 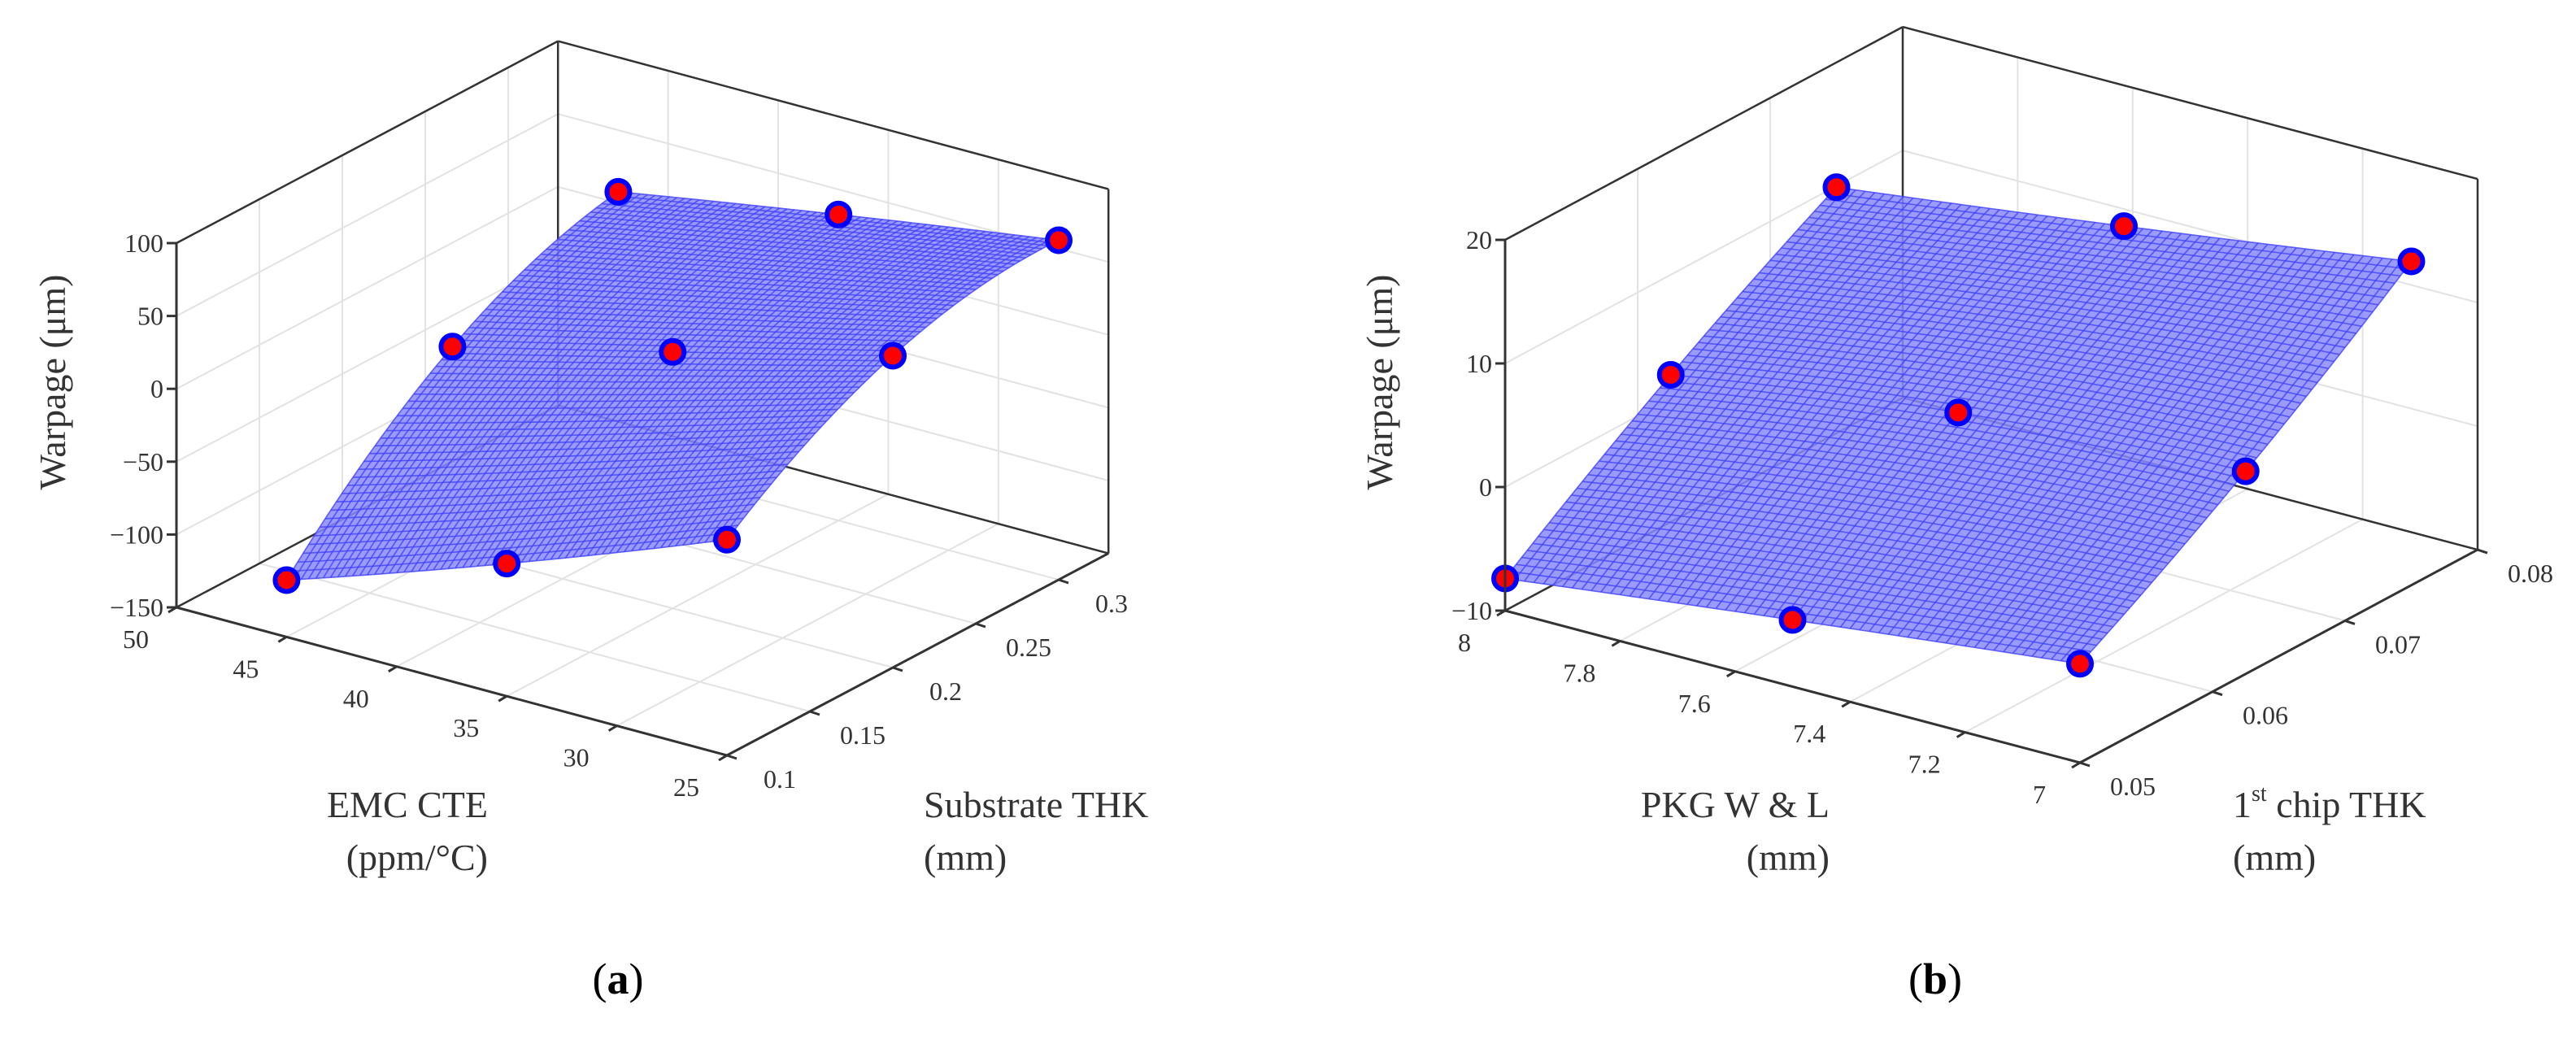 I want to click on z-tick-label: −50, so click(x=143, y=461).